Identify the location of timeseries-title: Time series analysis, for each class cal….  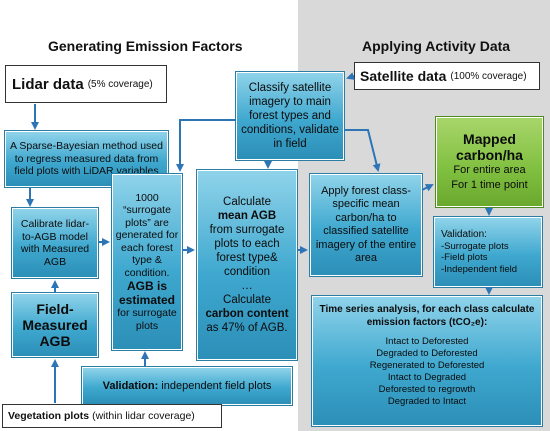
(427, 316).